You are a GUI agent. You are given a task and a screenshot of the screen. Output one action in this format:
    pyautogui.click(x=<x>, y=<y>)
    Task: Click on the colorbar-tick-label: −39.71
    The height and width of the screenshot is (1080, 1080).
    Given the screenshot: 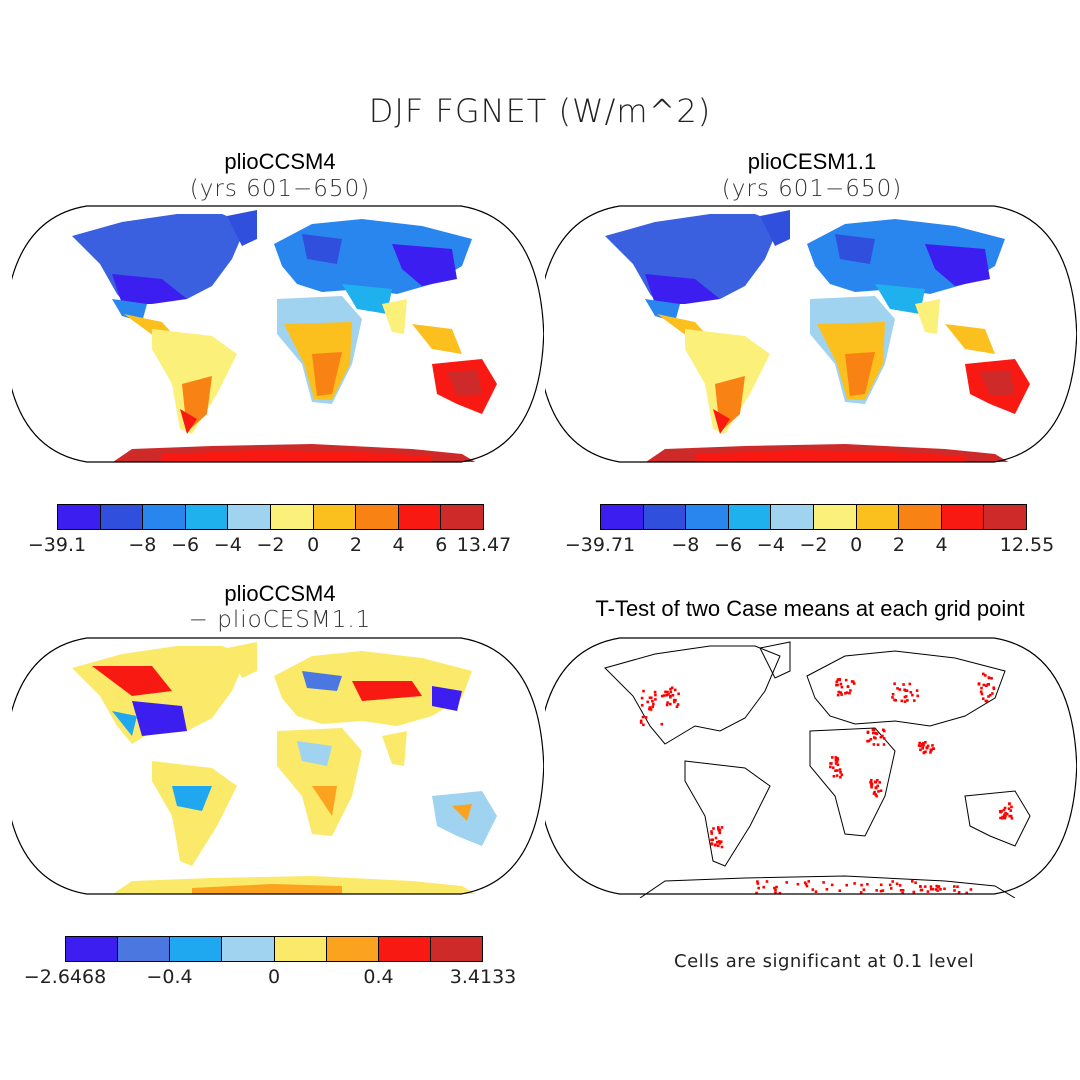 What is the action you would take?
    pyautogui.click(x=600, y=545)
    